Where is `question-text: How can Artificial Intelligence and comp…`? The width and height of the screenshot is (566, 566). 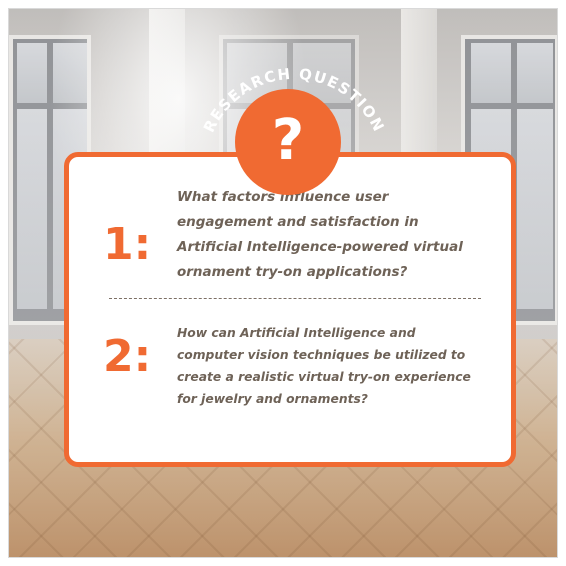
question-text: How can Artificial Intelligence and comp… is located at coordinates (324, 366).